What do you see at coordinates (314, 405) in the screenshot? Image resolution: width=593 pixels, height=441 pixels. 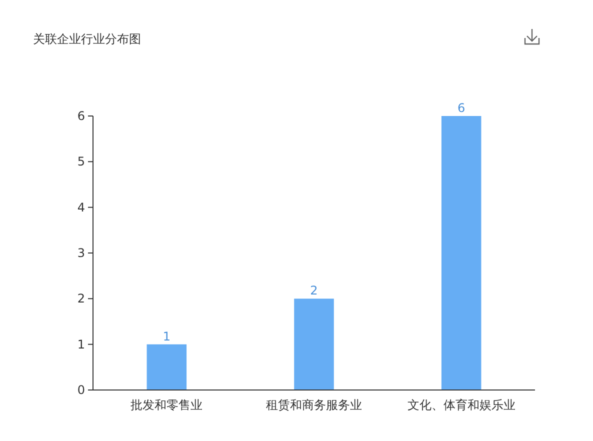 I see `x-tick-label: 租赁和商务服务业` at bounding box center [314, 405].